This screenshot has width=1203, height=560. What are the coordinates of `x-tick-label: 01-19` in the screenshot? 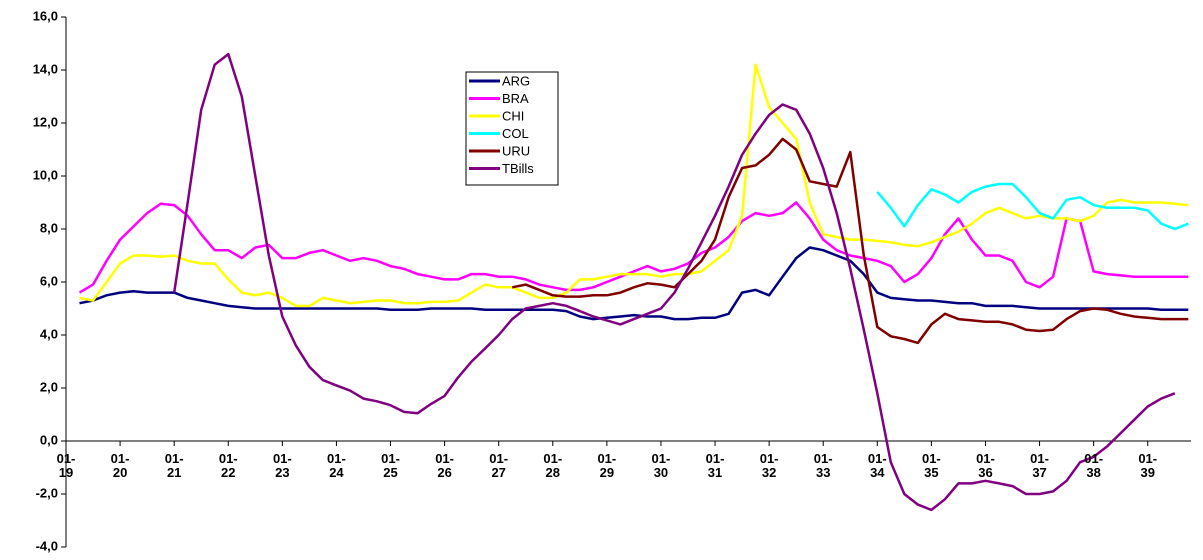 It's located at (66, 465).